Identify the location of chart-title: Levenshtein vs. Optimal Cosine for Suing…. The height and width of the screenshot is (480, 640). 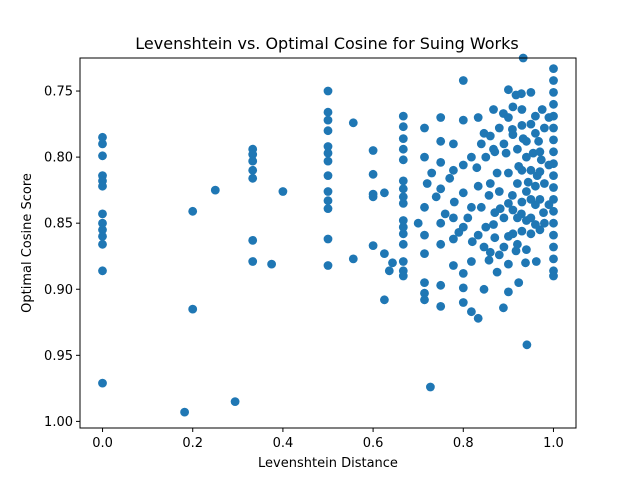
(326, 43).